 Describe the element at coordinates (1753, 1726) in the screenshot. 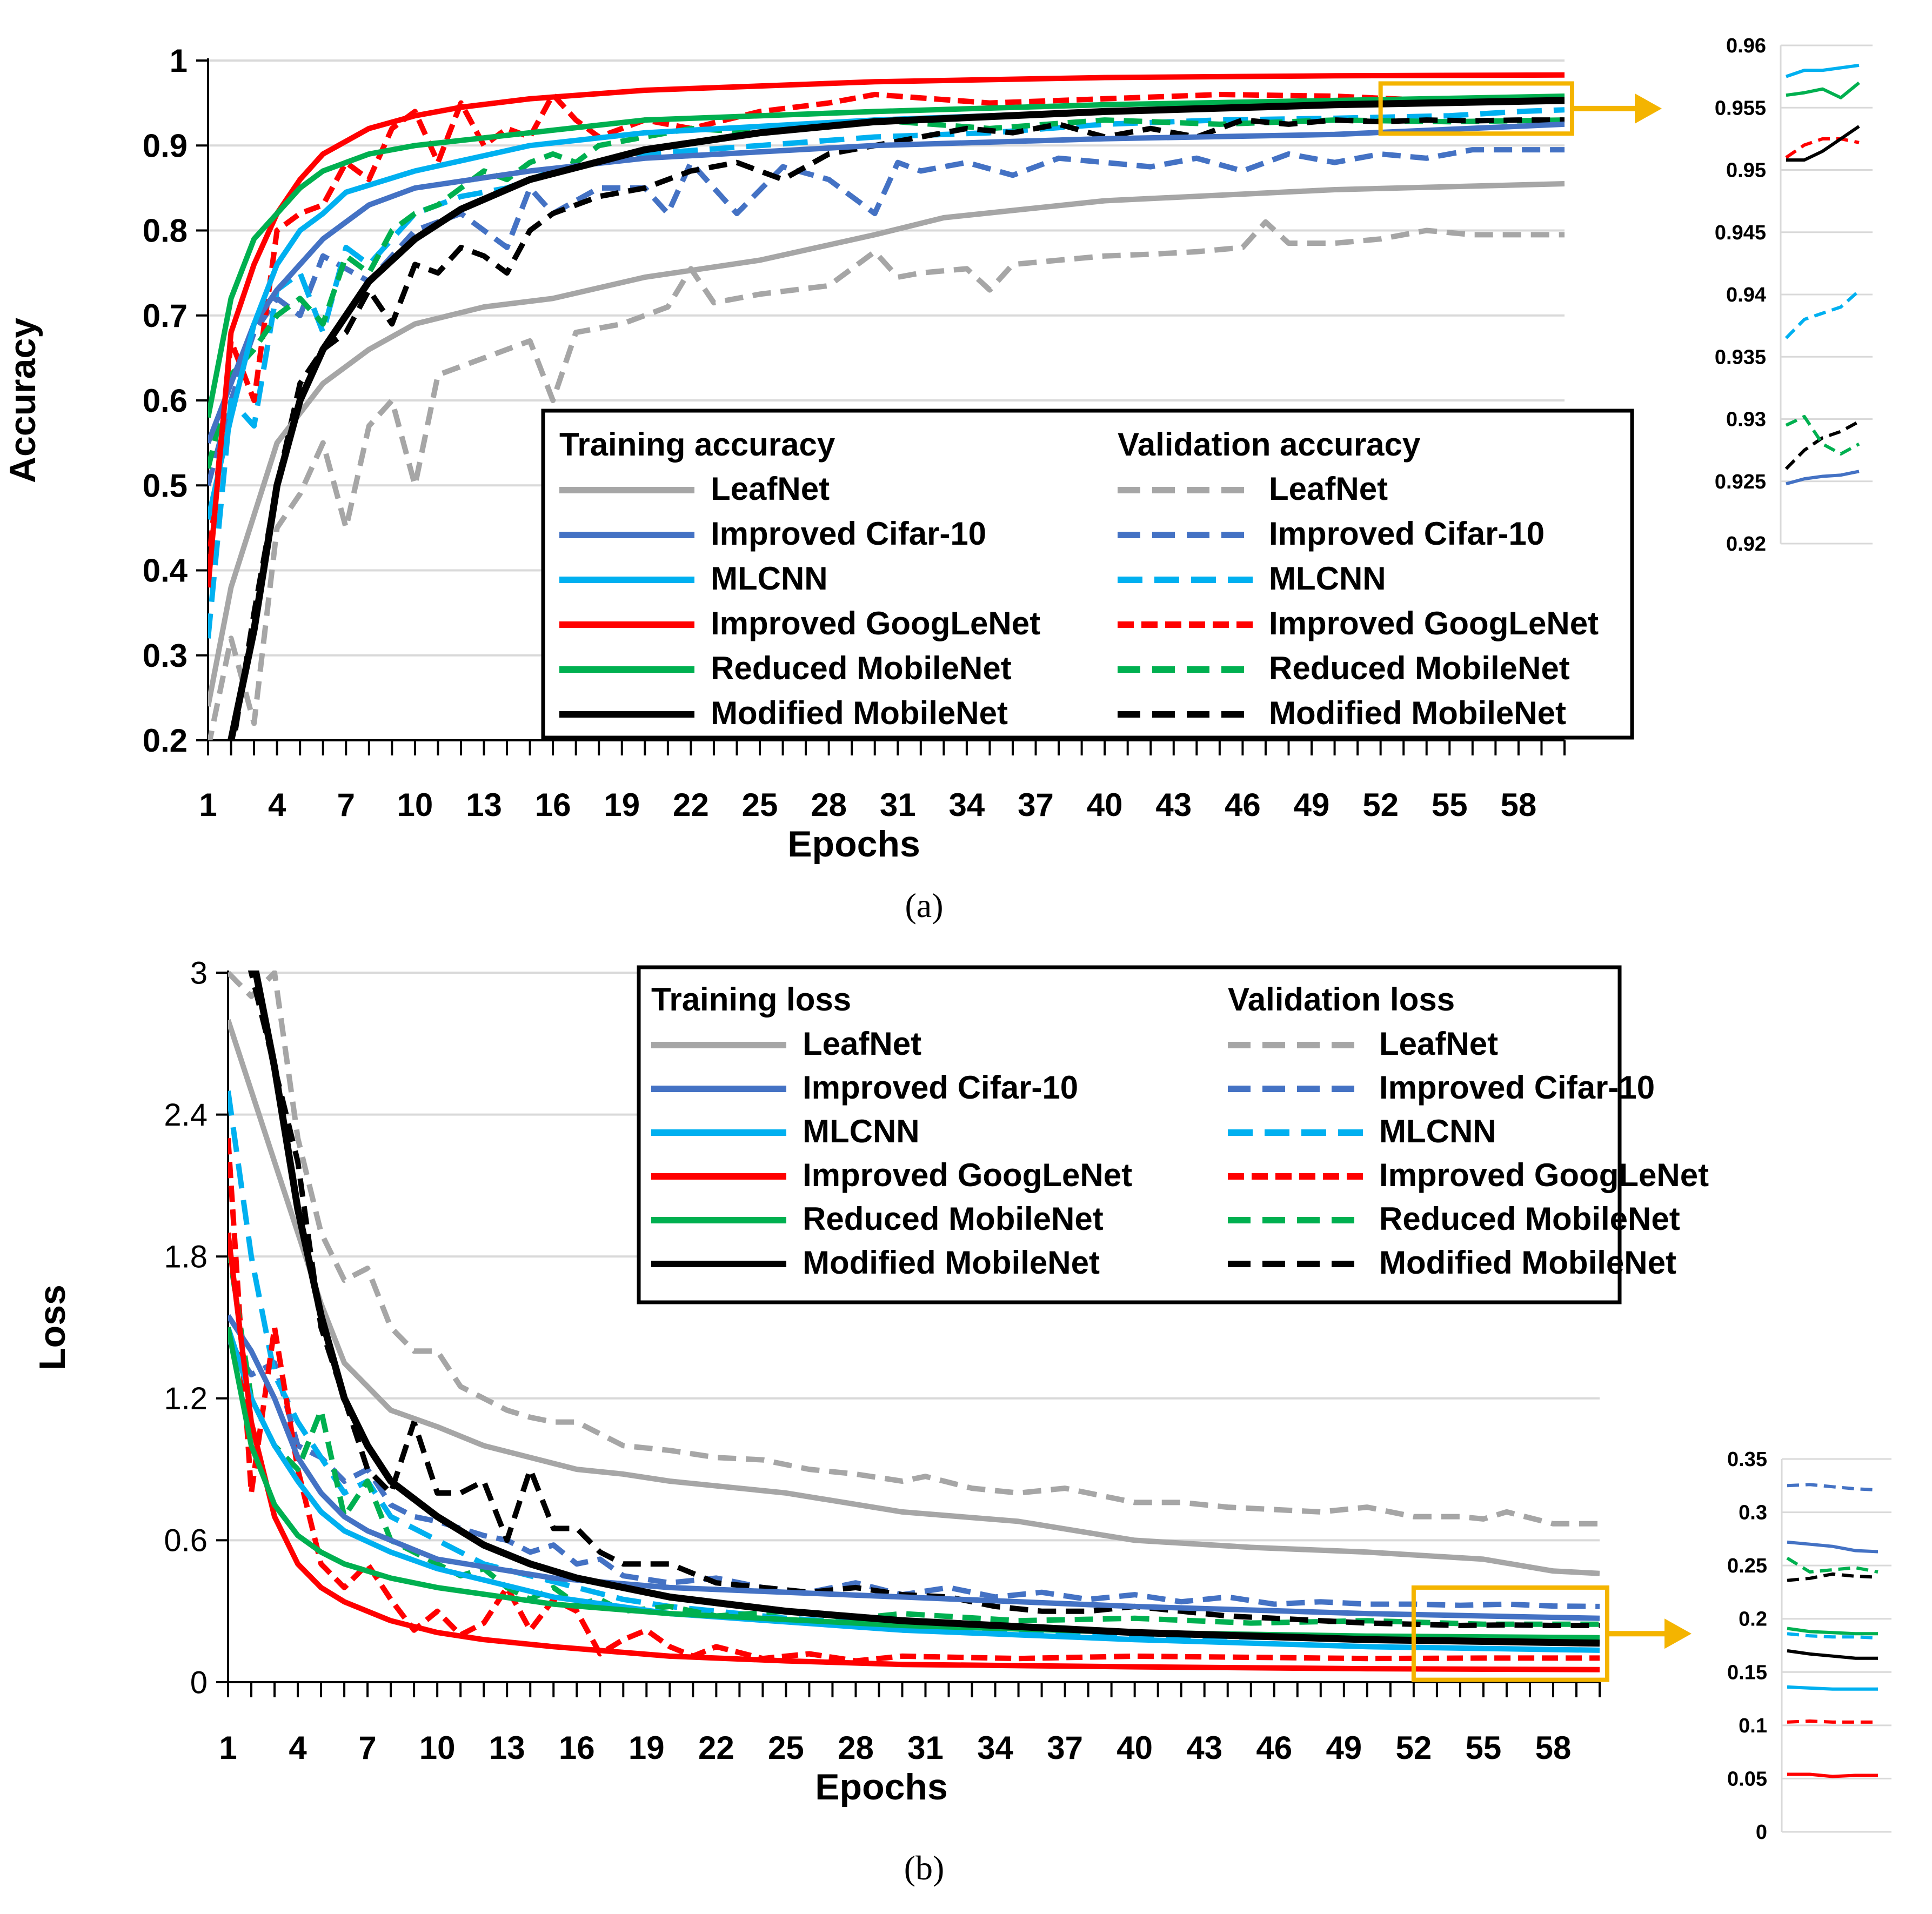

I see `inset-tick-label: 0.1` at that location.